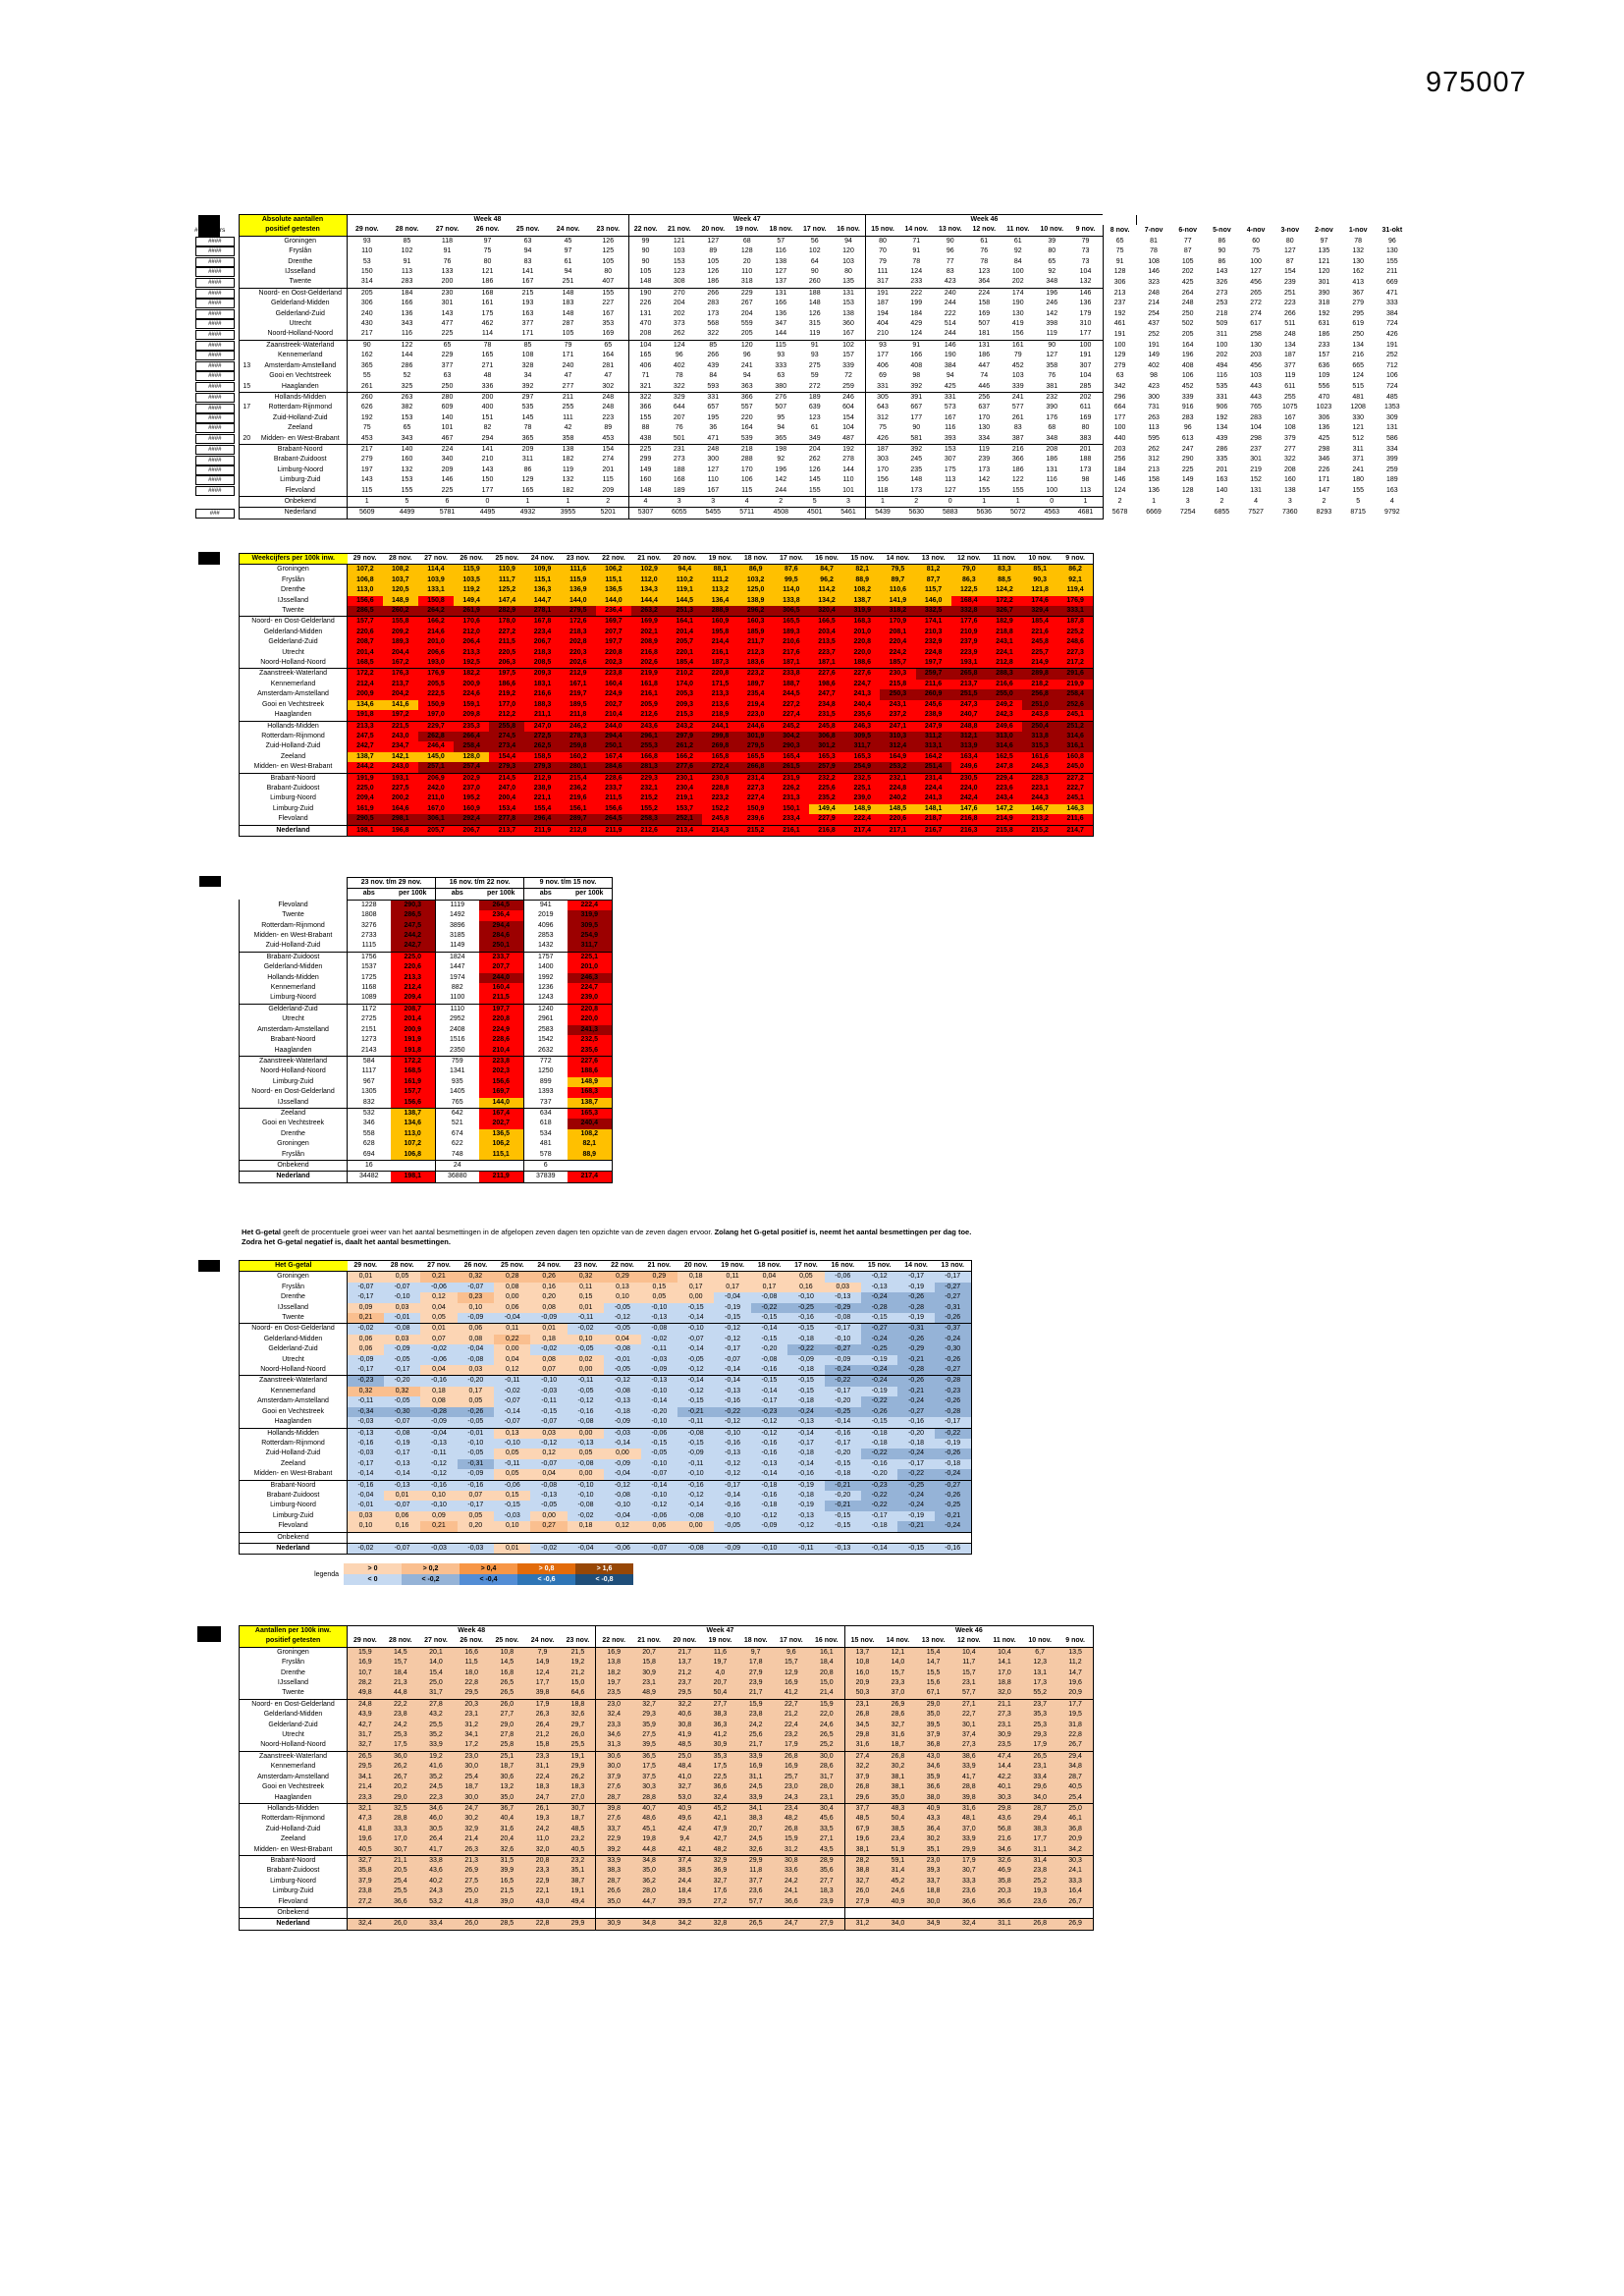 The image size is (1624, 2296). What do you see at coordinates (732, 1371) in the screenshot?
I see `value-cell: -0,14` at bounding box center [732, 1371].